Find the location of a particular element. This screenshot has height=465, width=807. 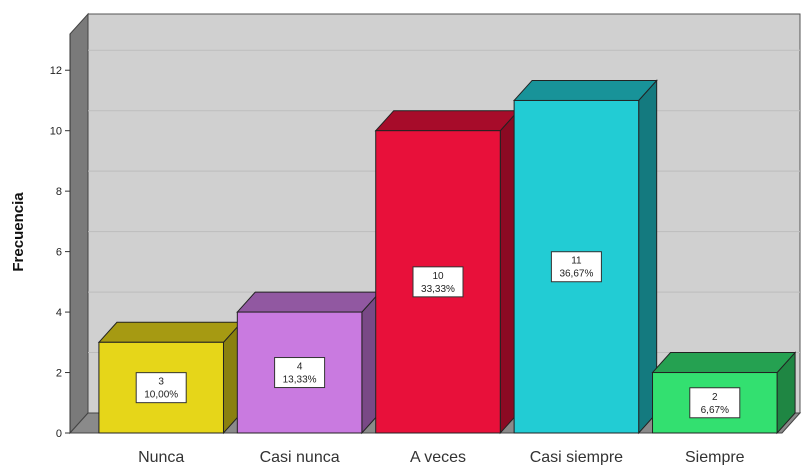

data-label-count: 4 is located at coordinates (300, 367).